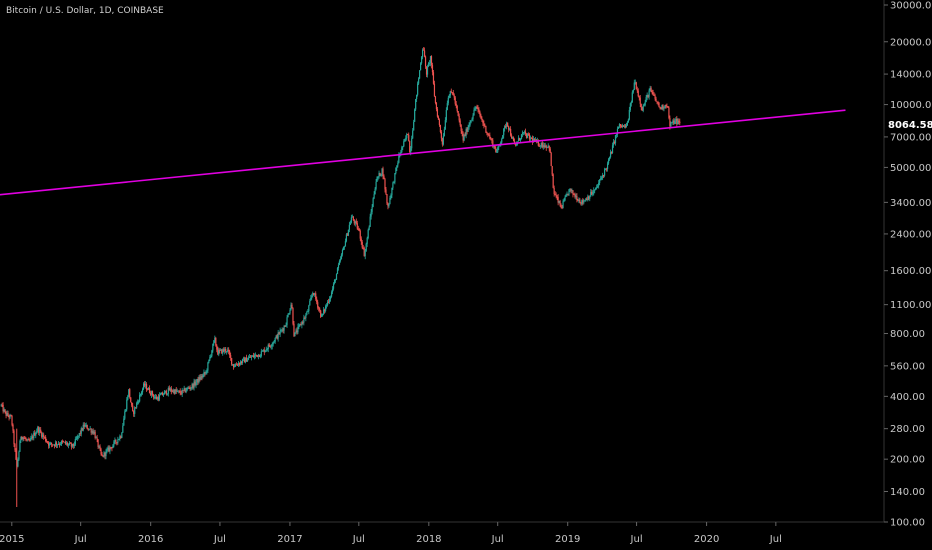  Describe the element at coordinates (910, 271) in the screenshot. I see `y-tick-label: 1600.00` at that location.